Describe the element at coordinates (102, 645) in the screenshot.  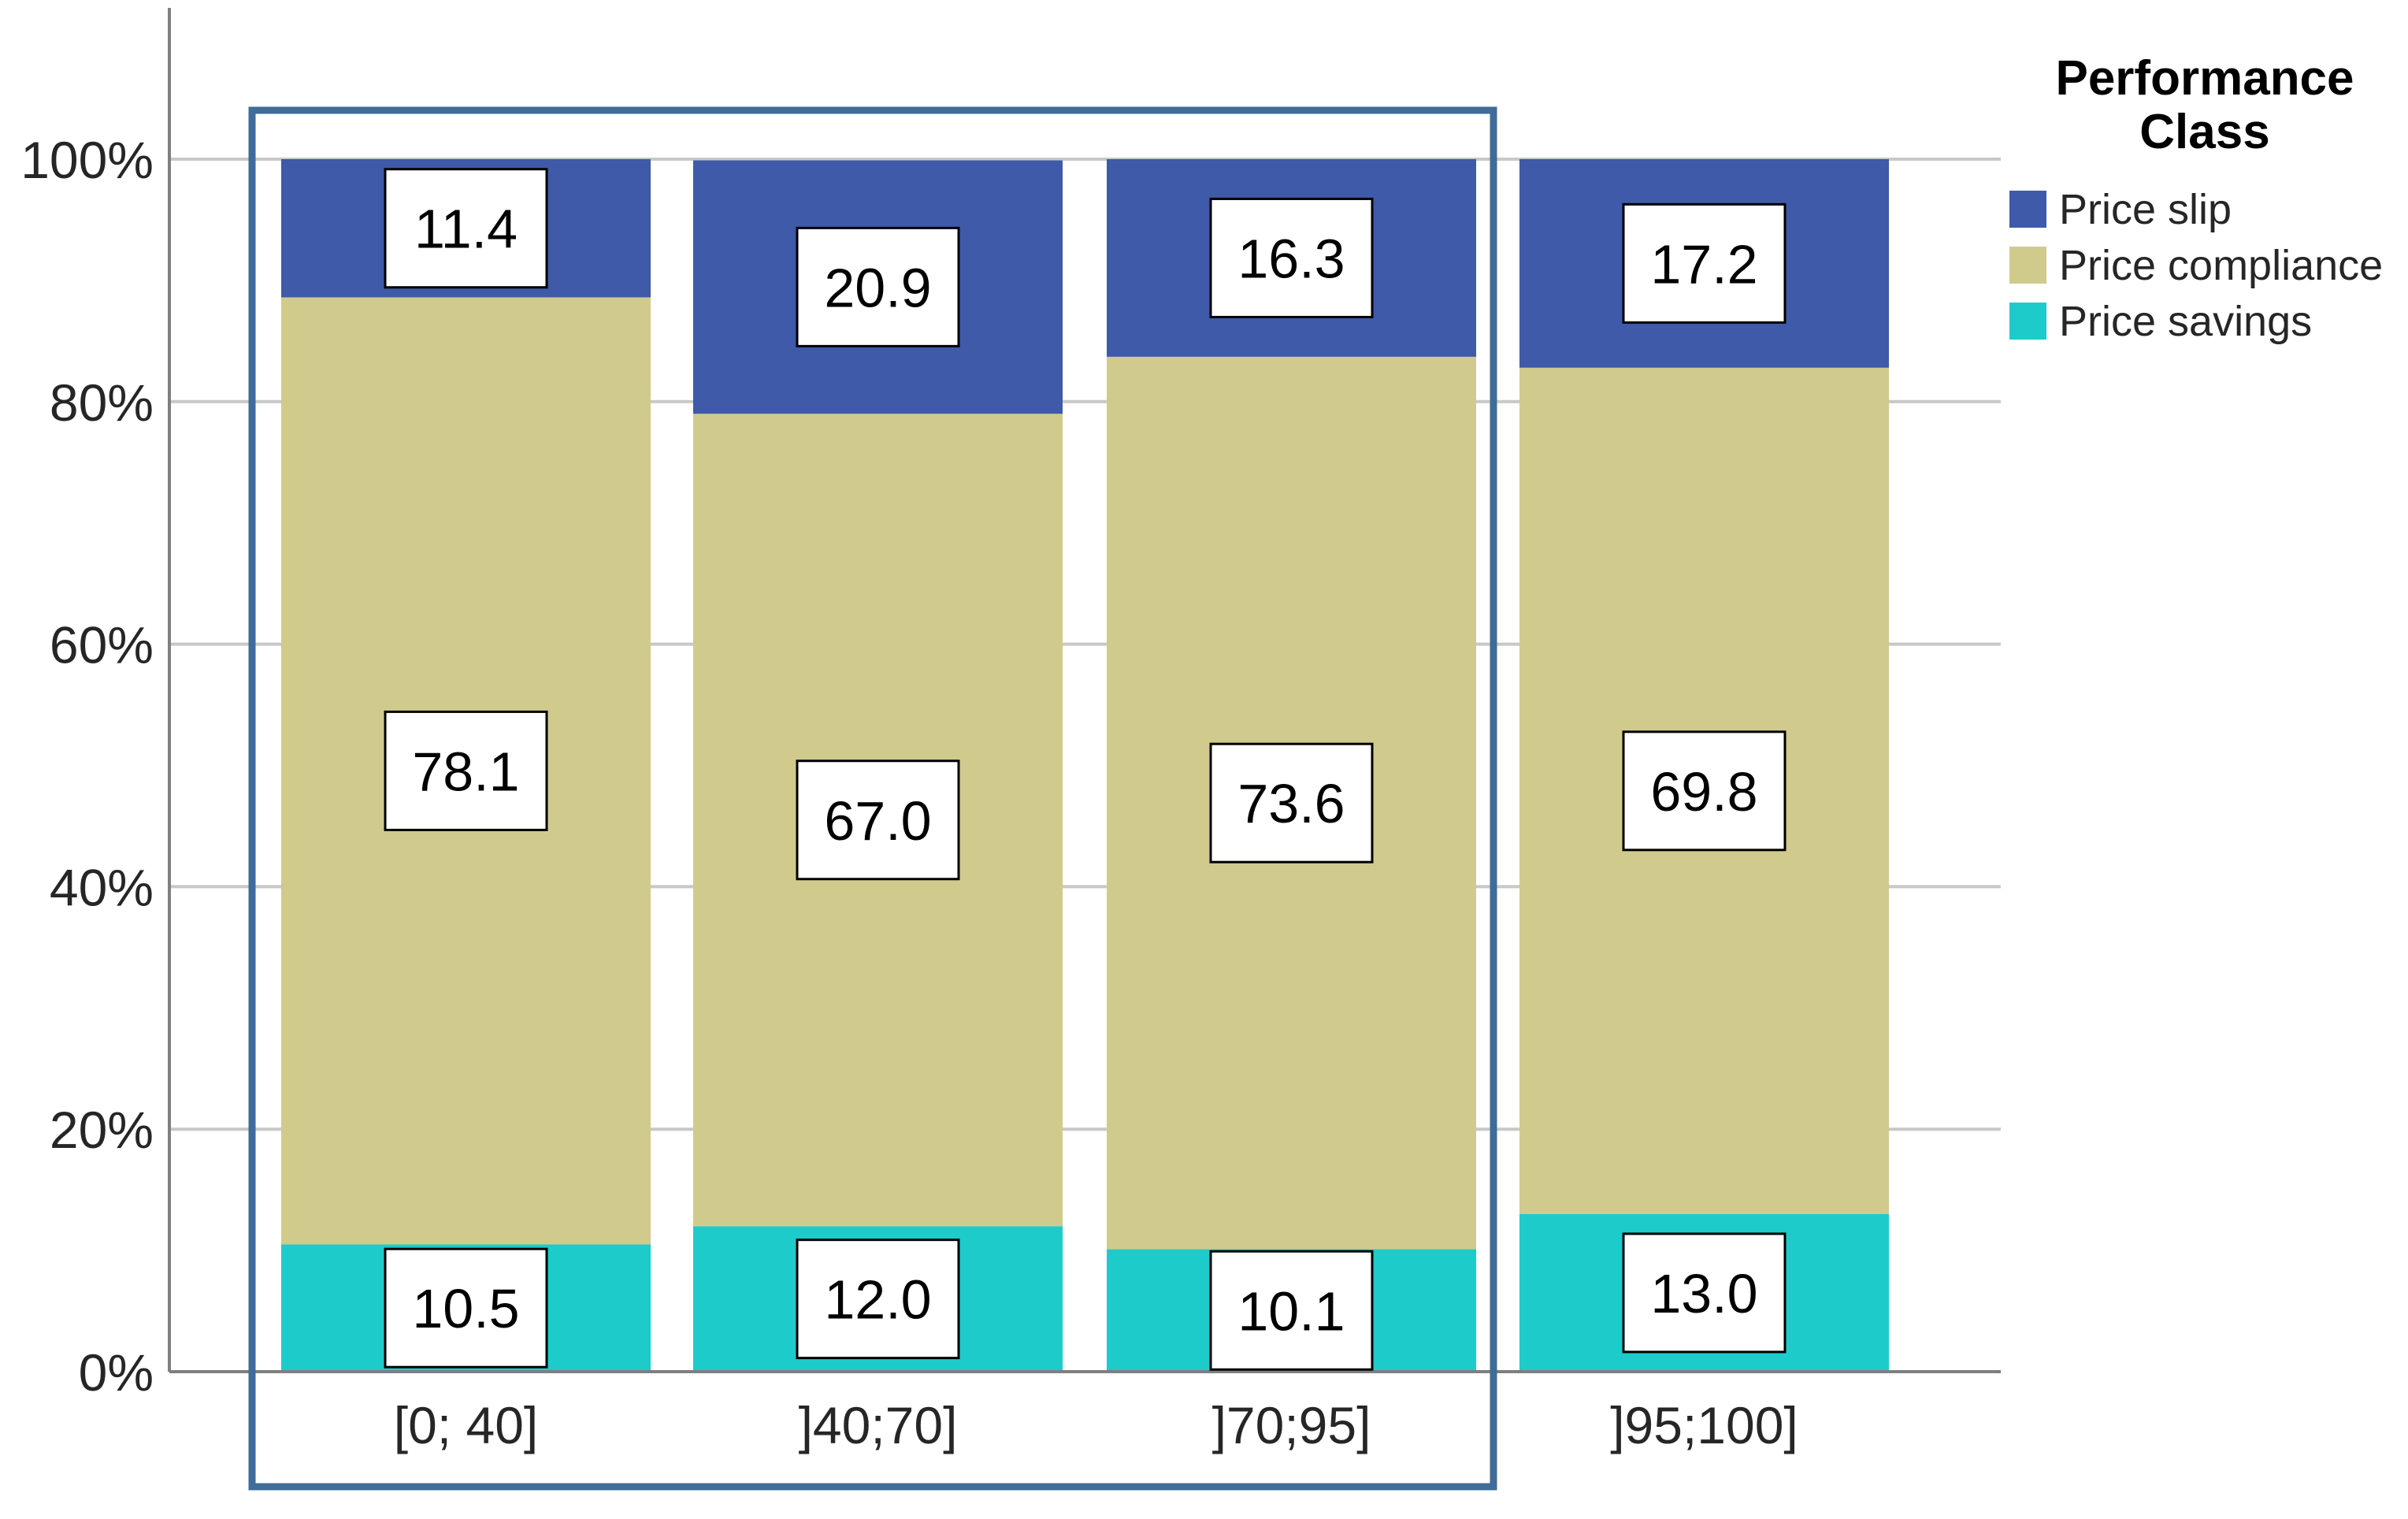
I see `y-tick-label: 60%` at that location.